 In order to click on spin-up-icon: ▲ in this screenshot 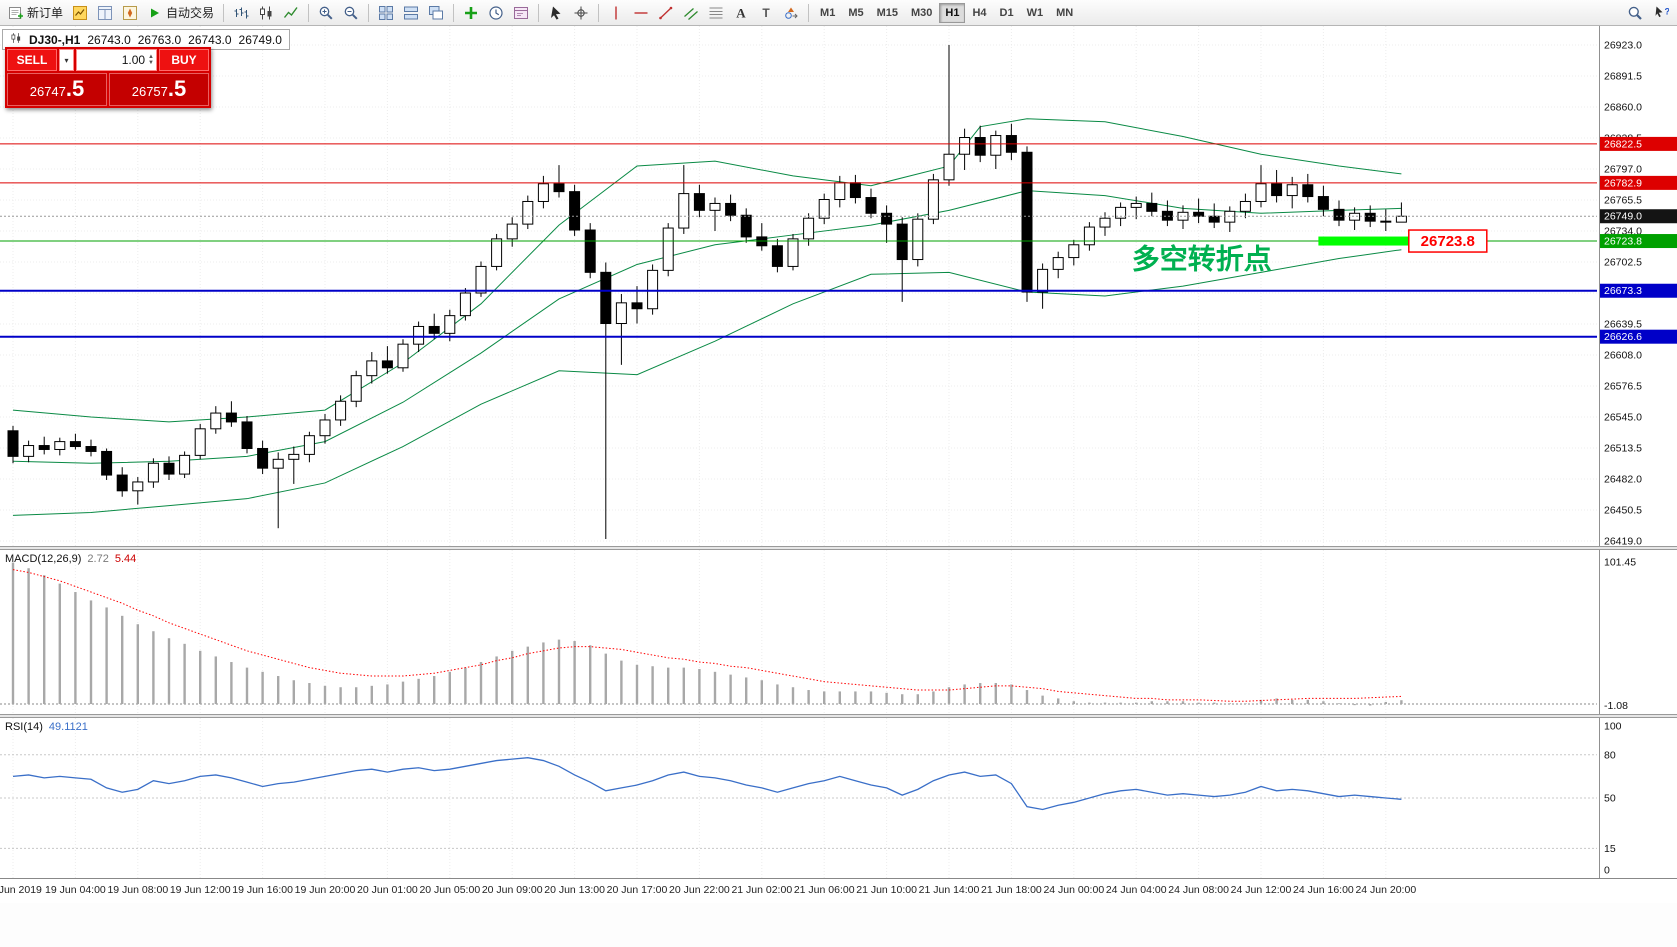, I will do `click(151, 57)`.